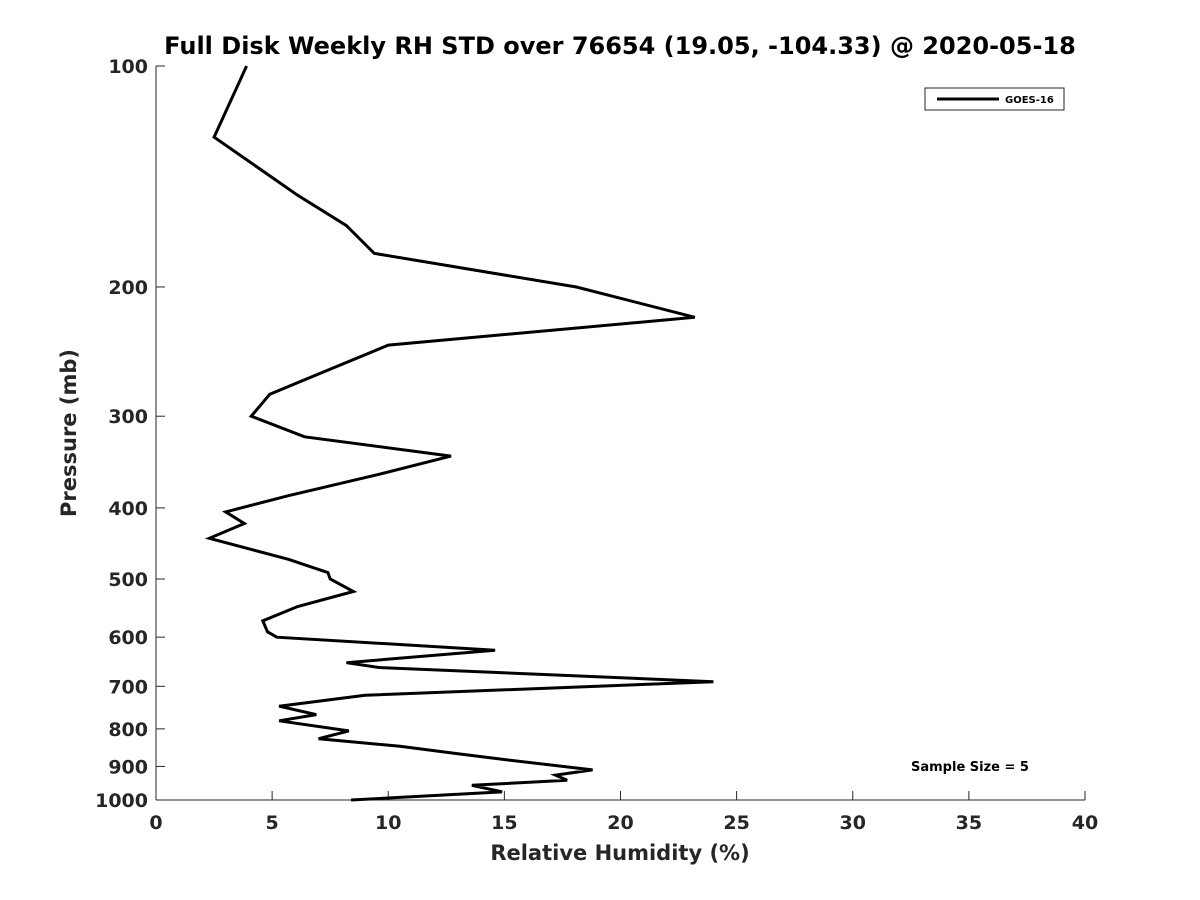  I want to click on y-tick-label: 400, so click(128, 509).